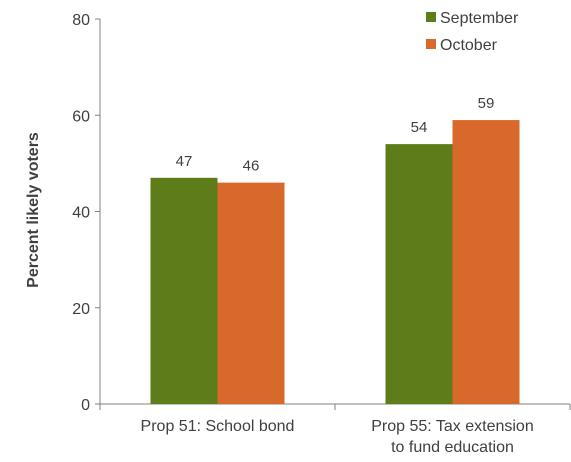 This screenshot has height=462, width=571. Describe the element at coordinates (85, 405) in the screenshot. I see `y-tick-label: 0` at that location.